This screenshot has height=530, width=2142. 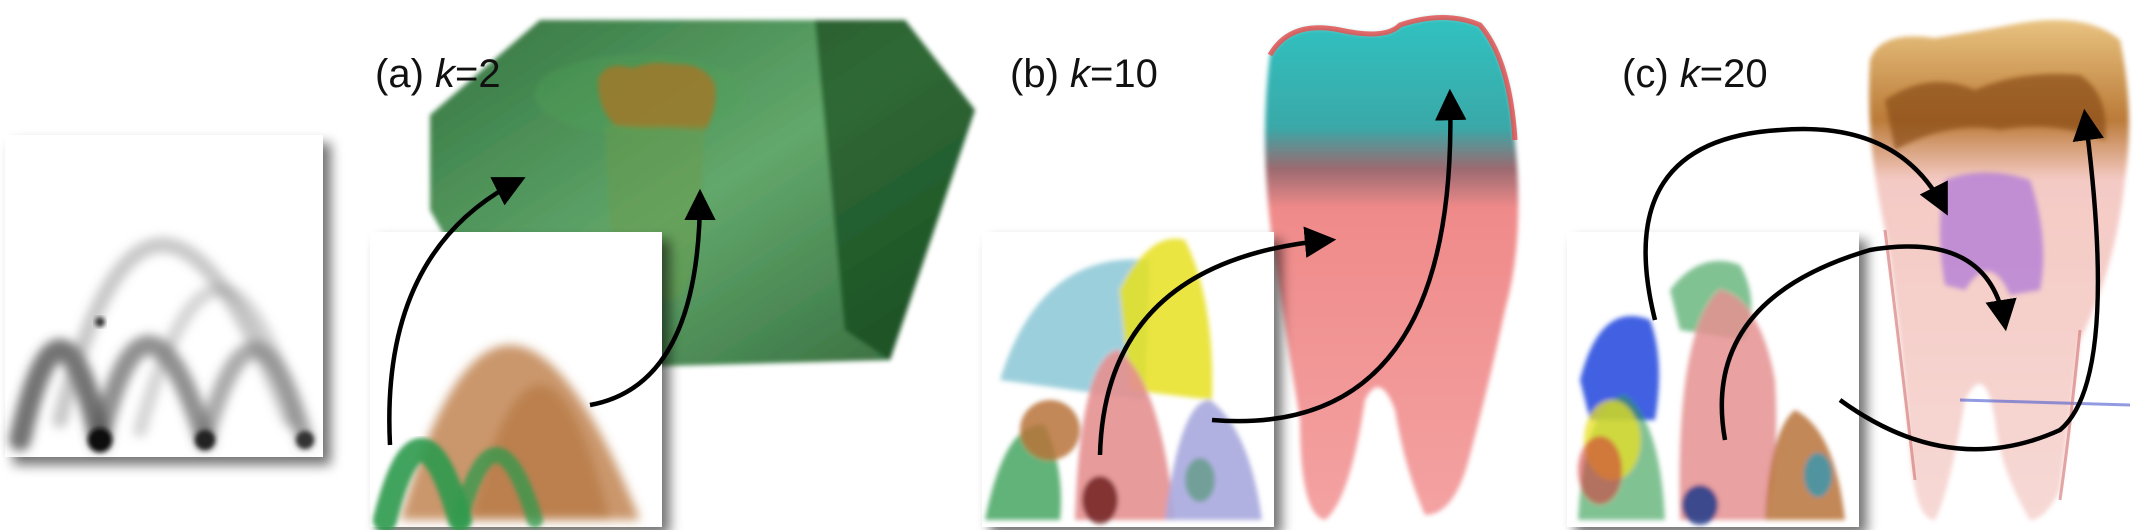 I want to click on panel-label-a: (a) k=2, so click(x=438, y=74).